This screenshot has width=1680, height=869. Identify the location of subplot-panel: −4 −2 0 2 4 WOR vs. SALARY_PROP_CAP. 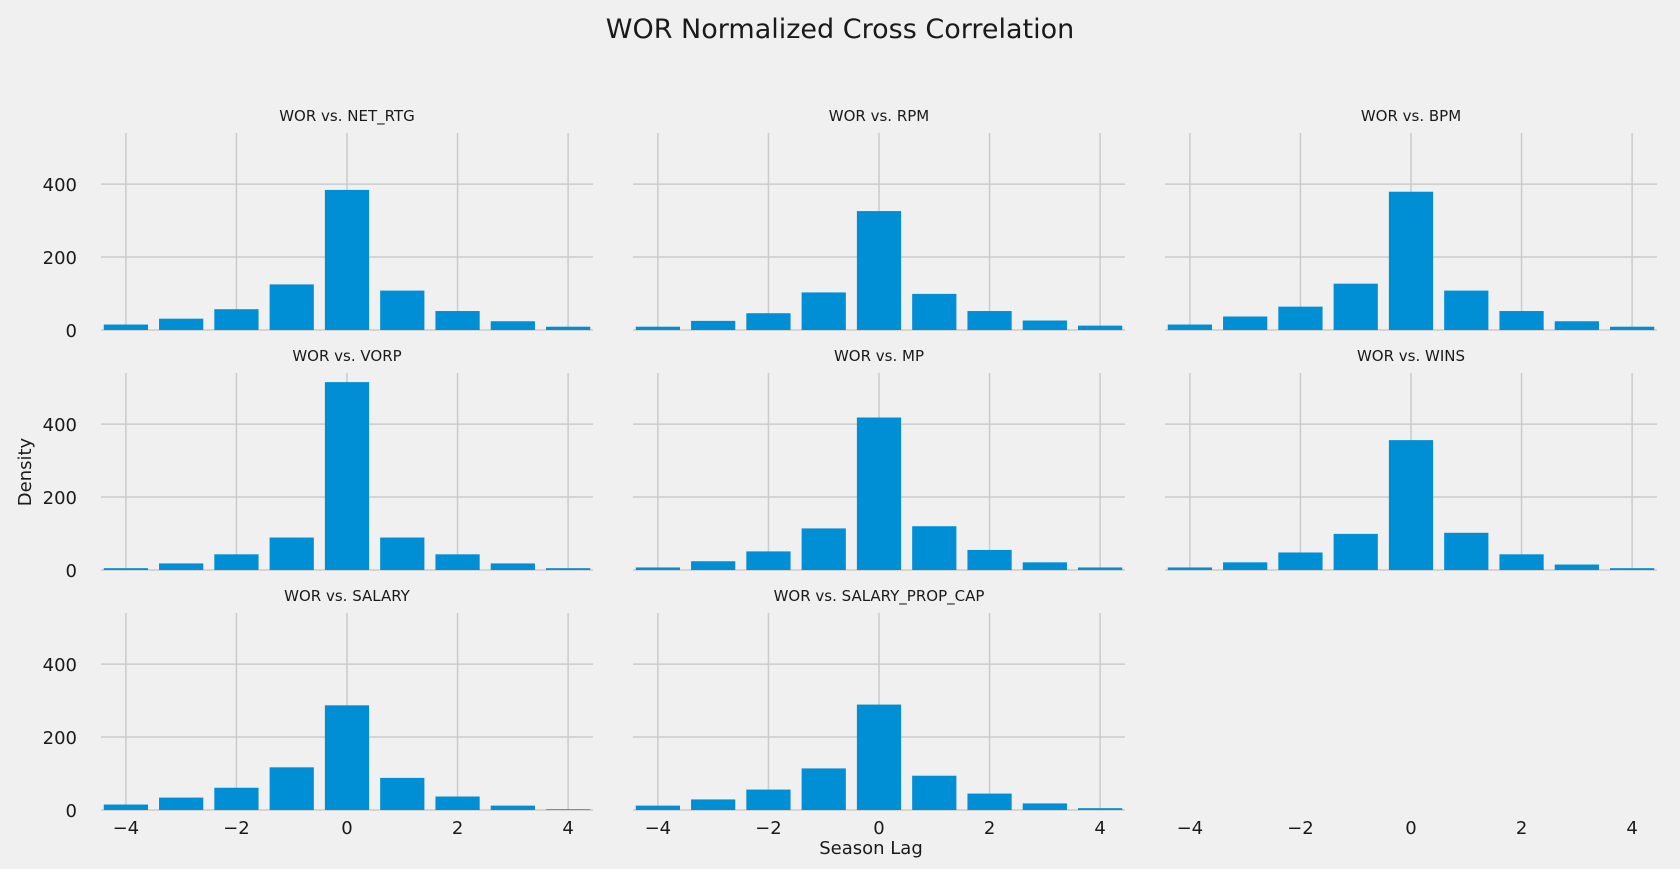
(879, 713).